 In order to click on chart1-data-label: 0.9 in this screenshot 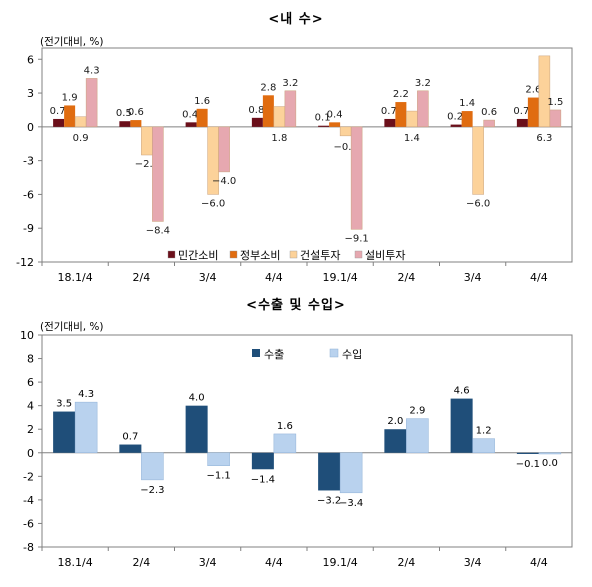, I will do `click(81, 138)`.